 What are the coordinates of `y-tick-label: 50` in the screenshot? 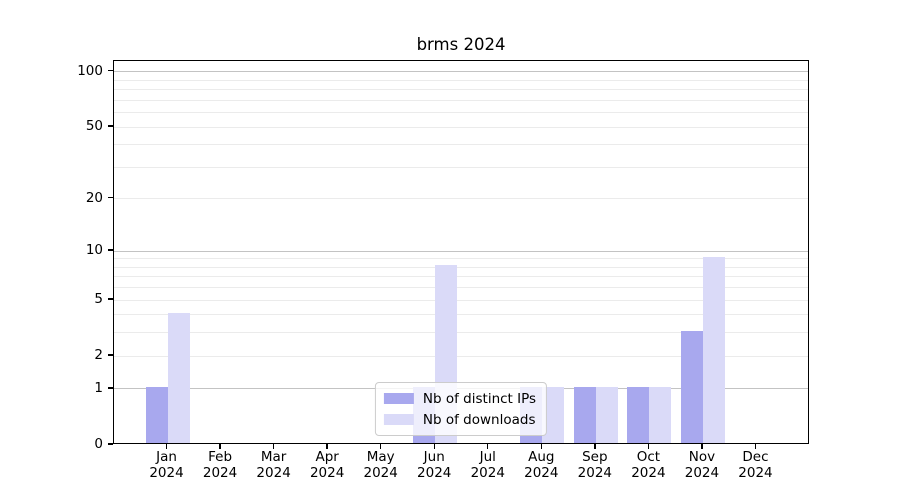 It's located at (94, 126).